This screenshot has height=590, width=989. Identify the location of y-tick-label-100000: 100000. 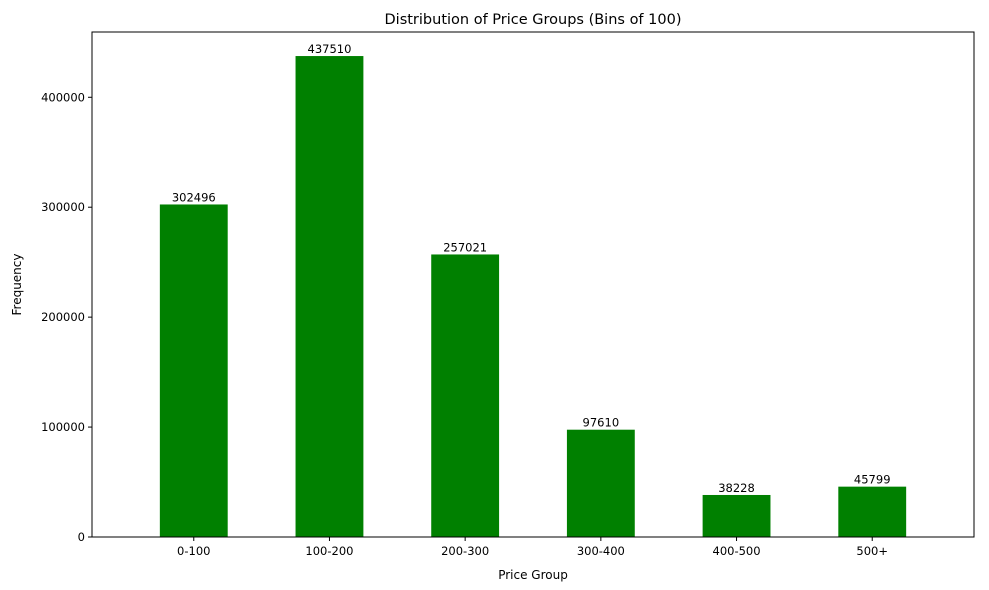
(63, 427).